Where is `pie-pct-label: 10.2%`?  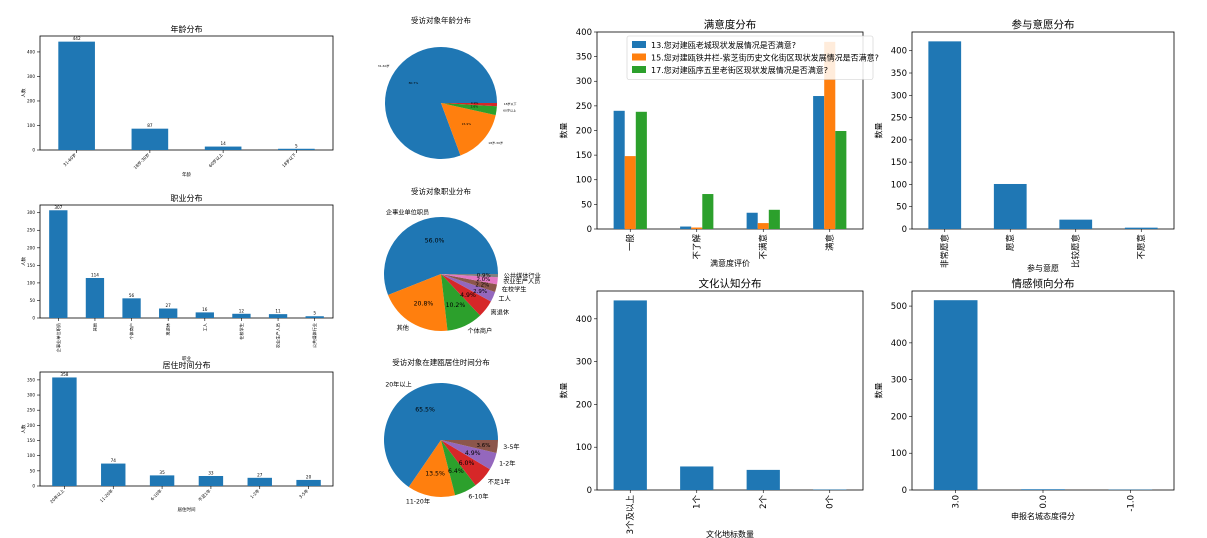 pie-pct-label: 10.2% is located at coordinates (456, 305).